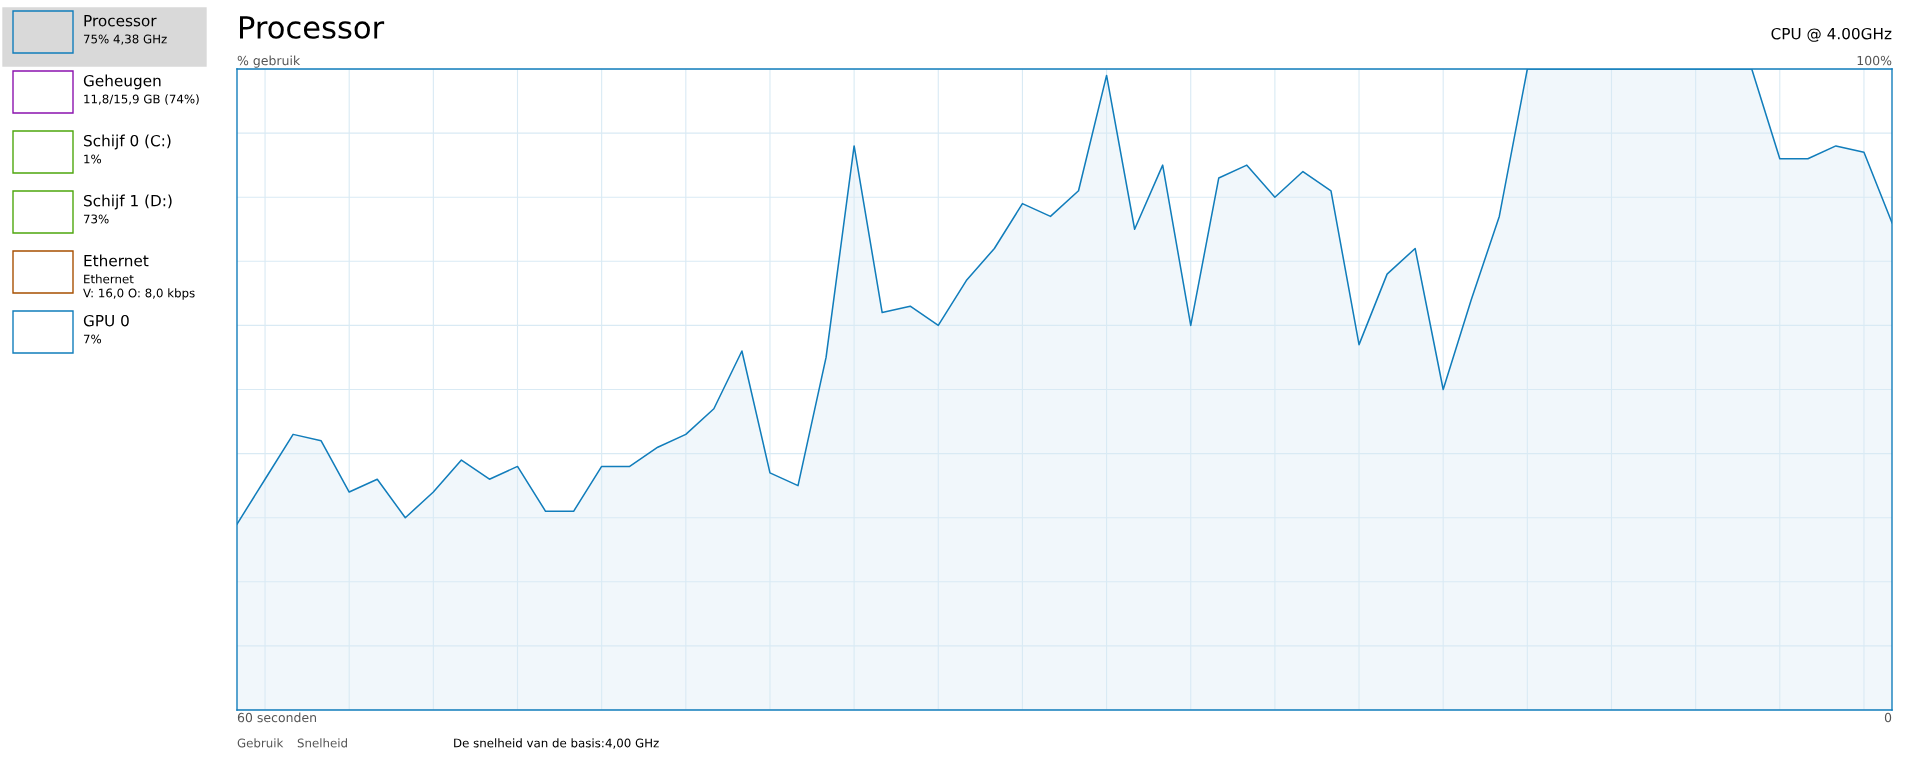  What do you see at coordinates (269, 61) in the screenshot?
I see `y-axis-title: % gebruik` at bounding box center [269, 61].